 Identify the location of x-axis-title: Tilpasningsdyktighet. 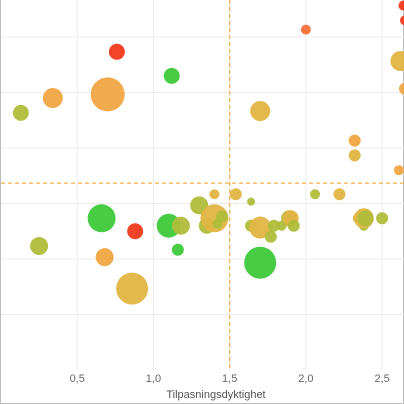
(215, 395).